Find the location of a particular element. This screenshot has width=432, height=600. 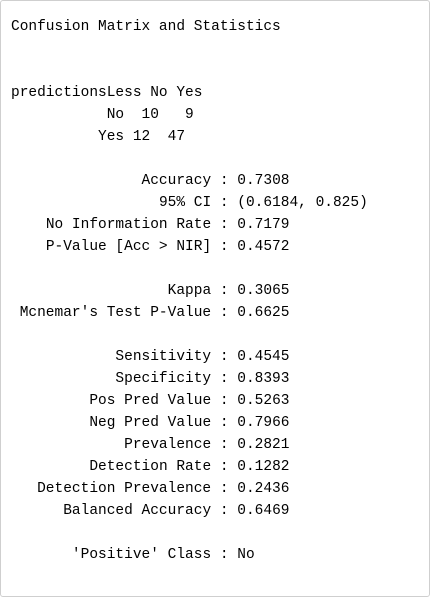

matrix-row-label: No is located at coordinates (115, 115).